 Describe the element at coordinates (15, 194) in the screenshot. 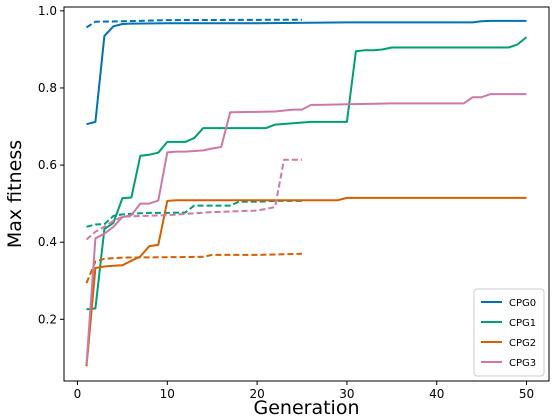

I see `y-axis-title: Max fitness` at that location.